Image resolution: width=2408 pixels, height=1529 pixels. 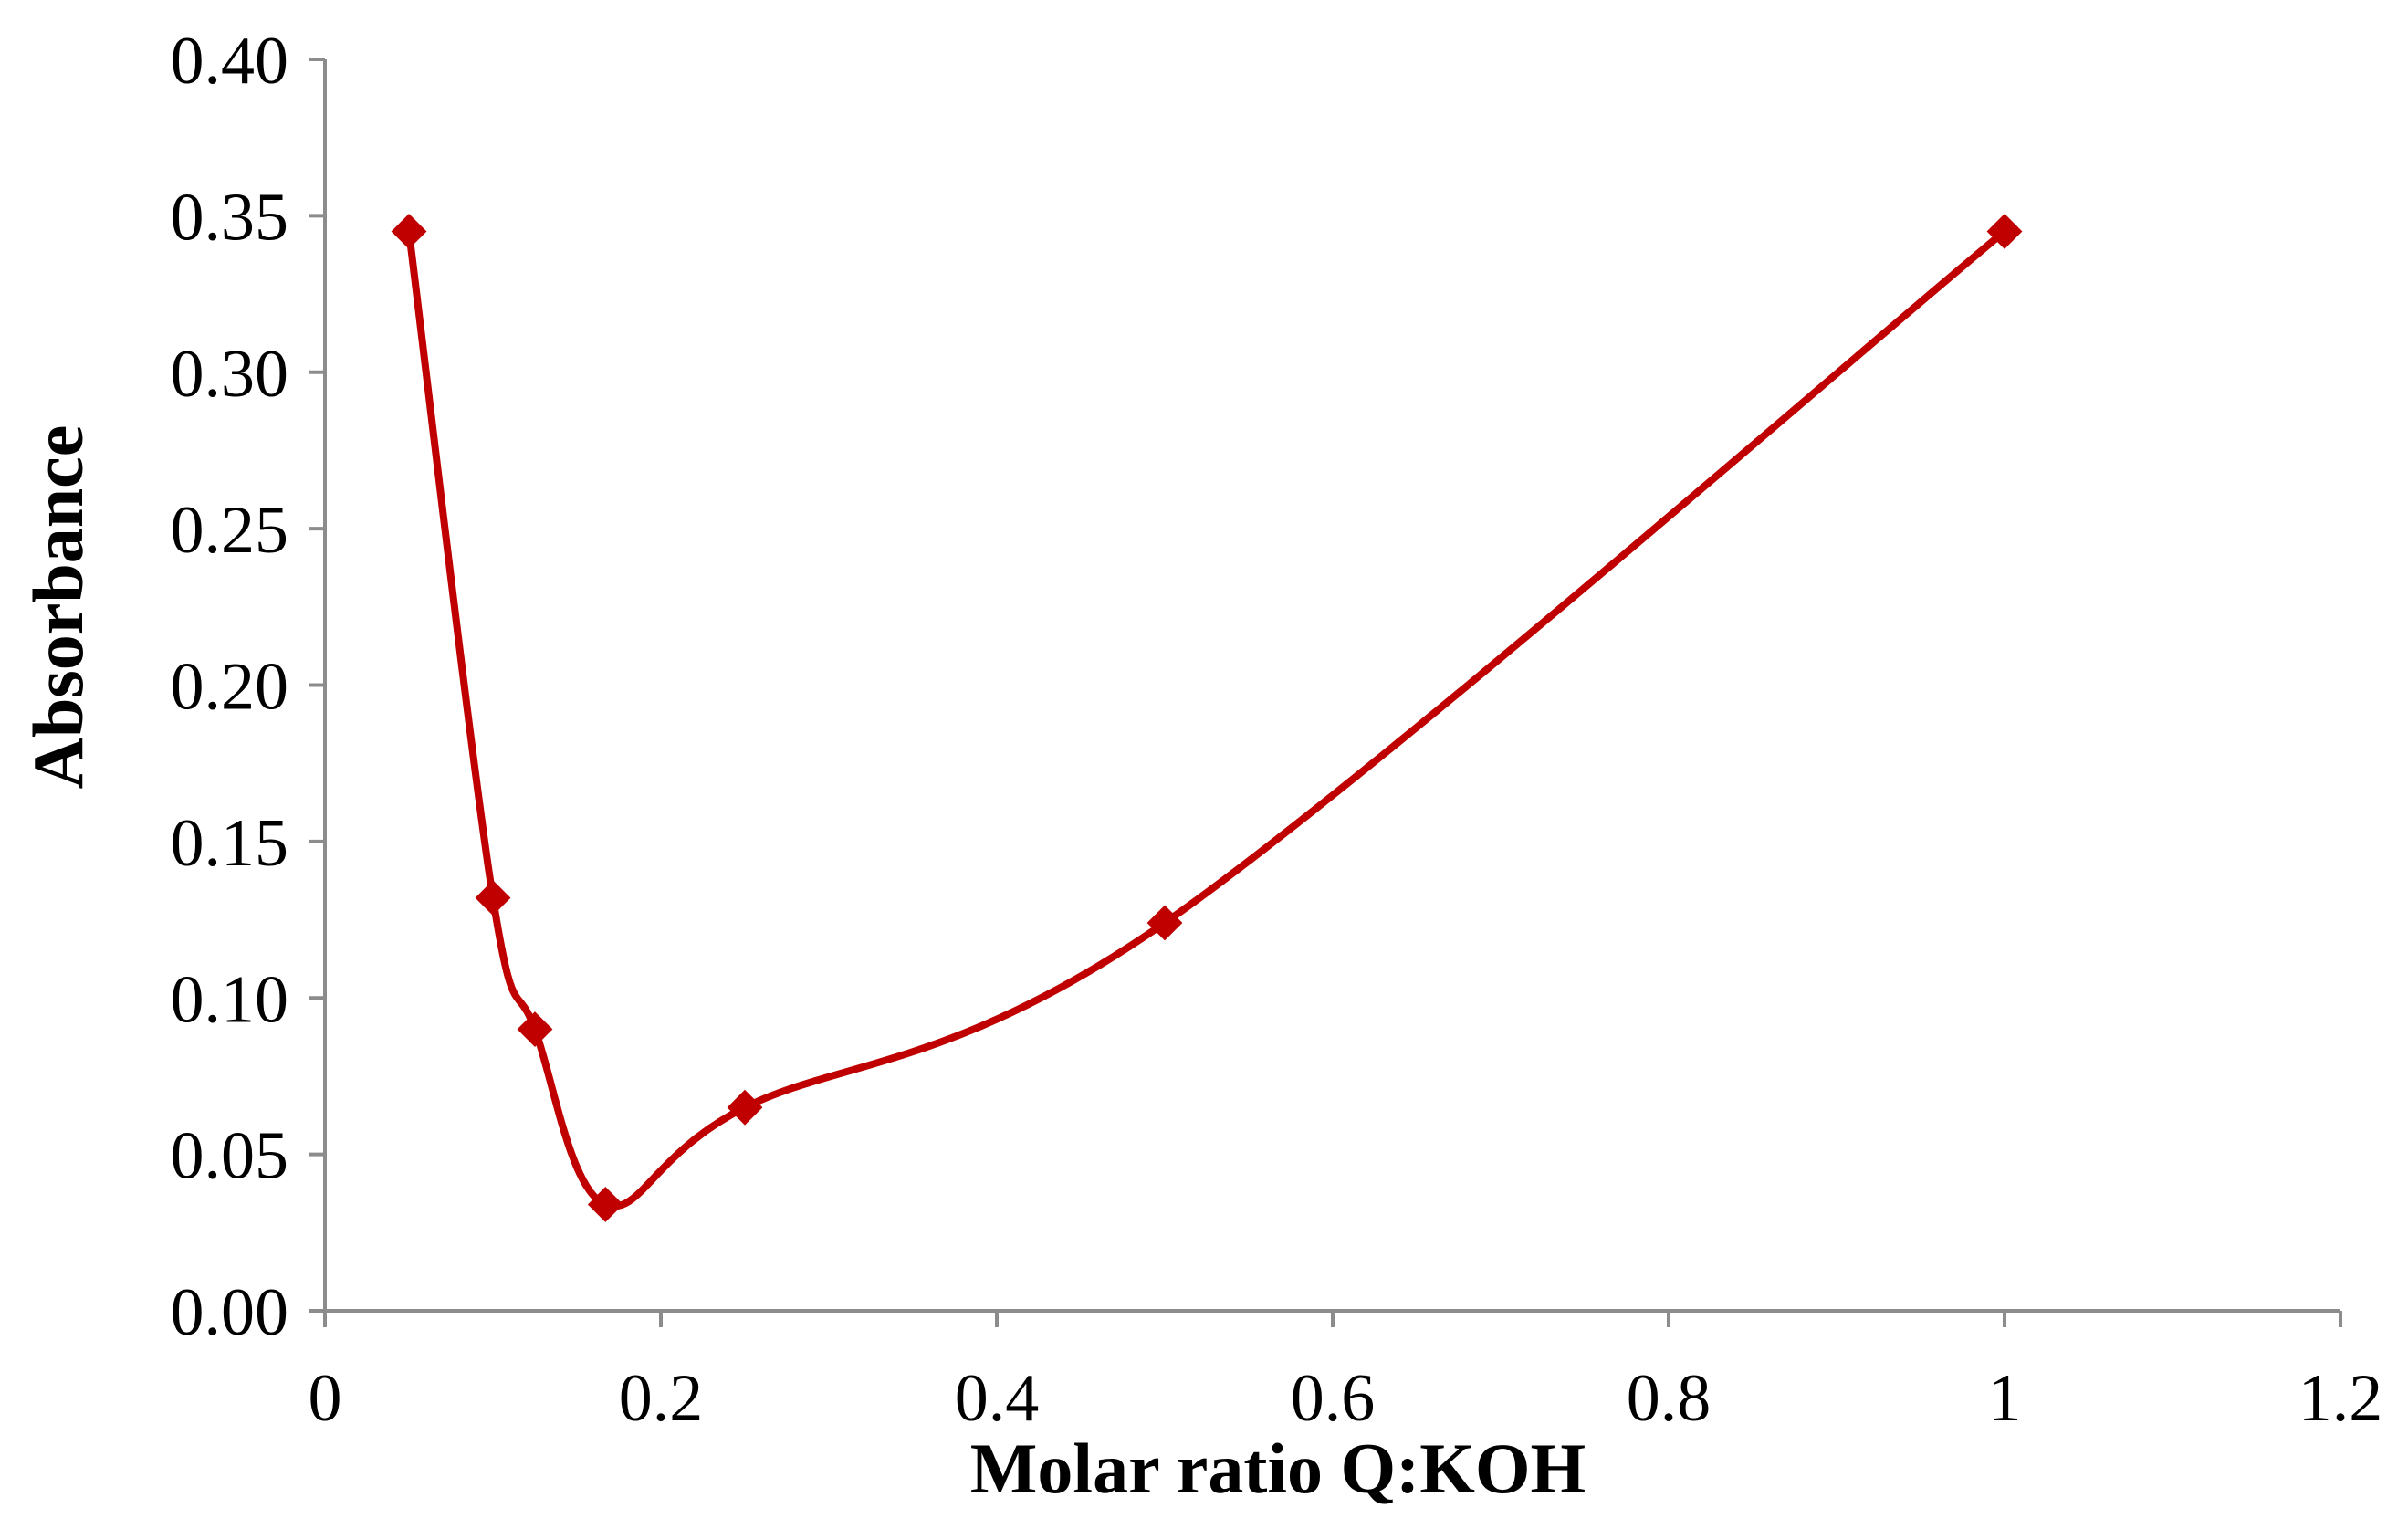 I want to click on x-tick-label: 0.6, so click(x=1333, y=1398).